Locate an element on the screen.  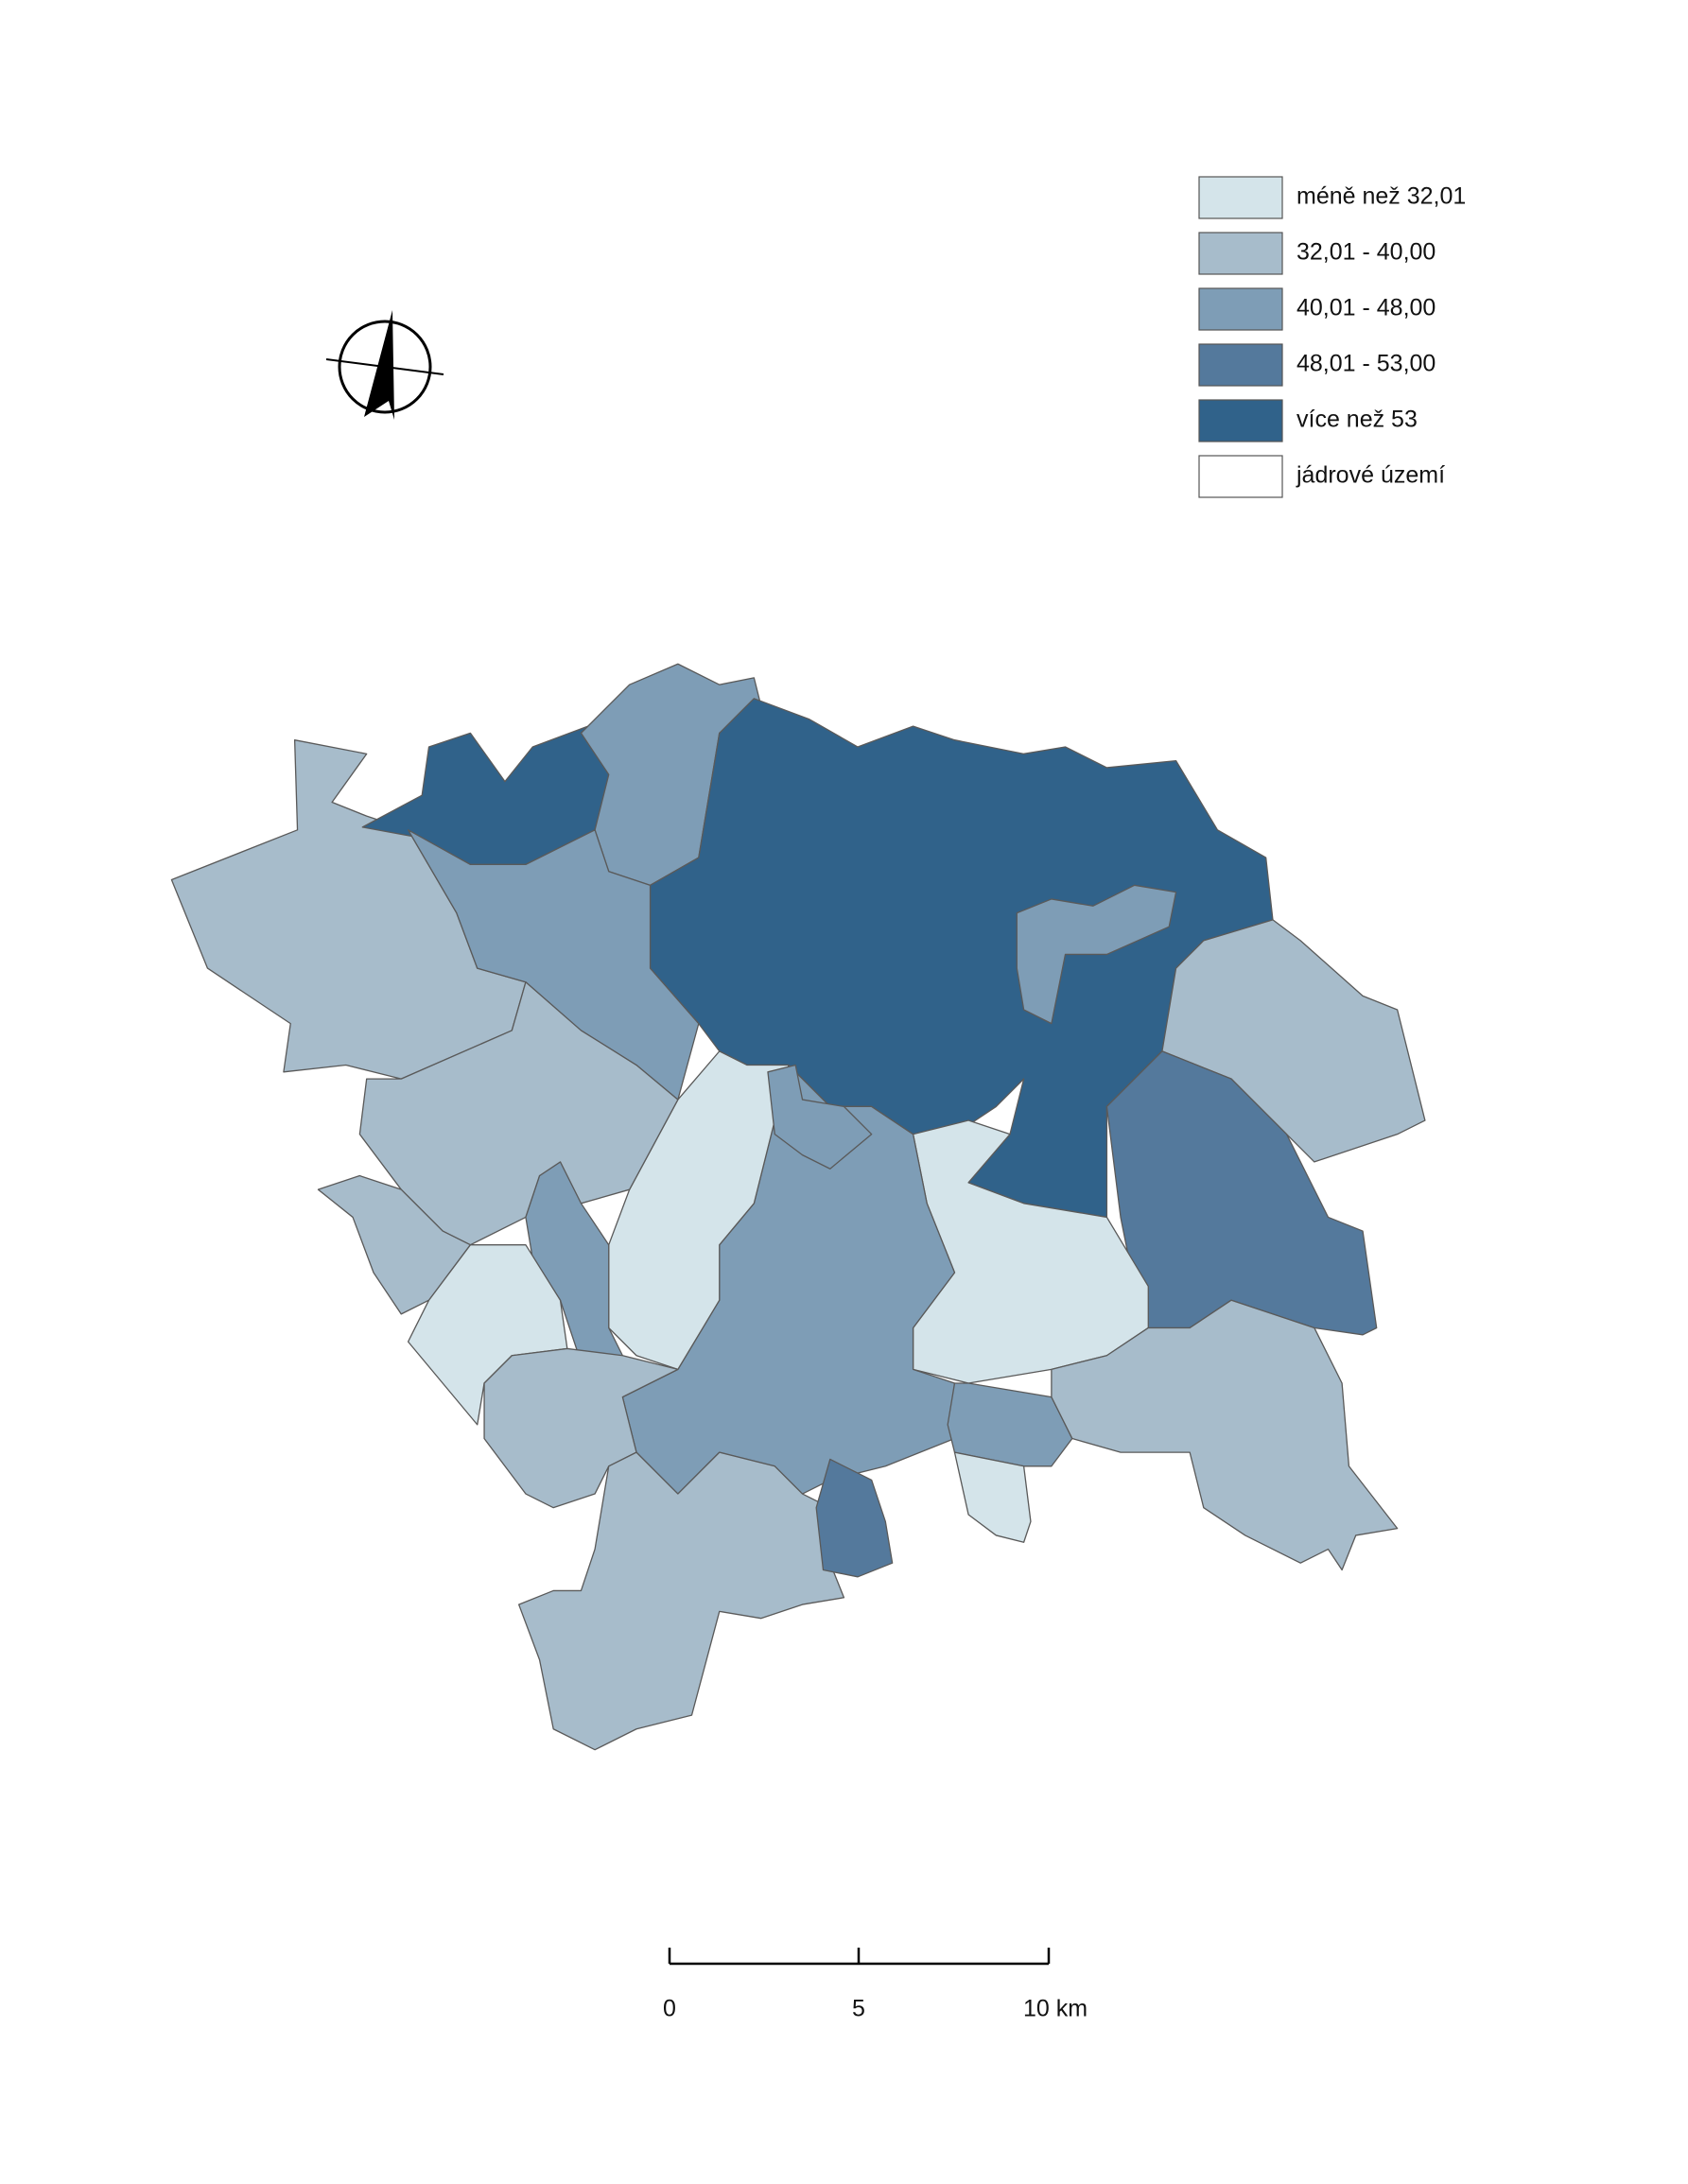
north-arrow-circle is located at coordinates (385, 367).